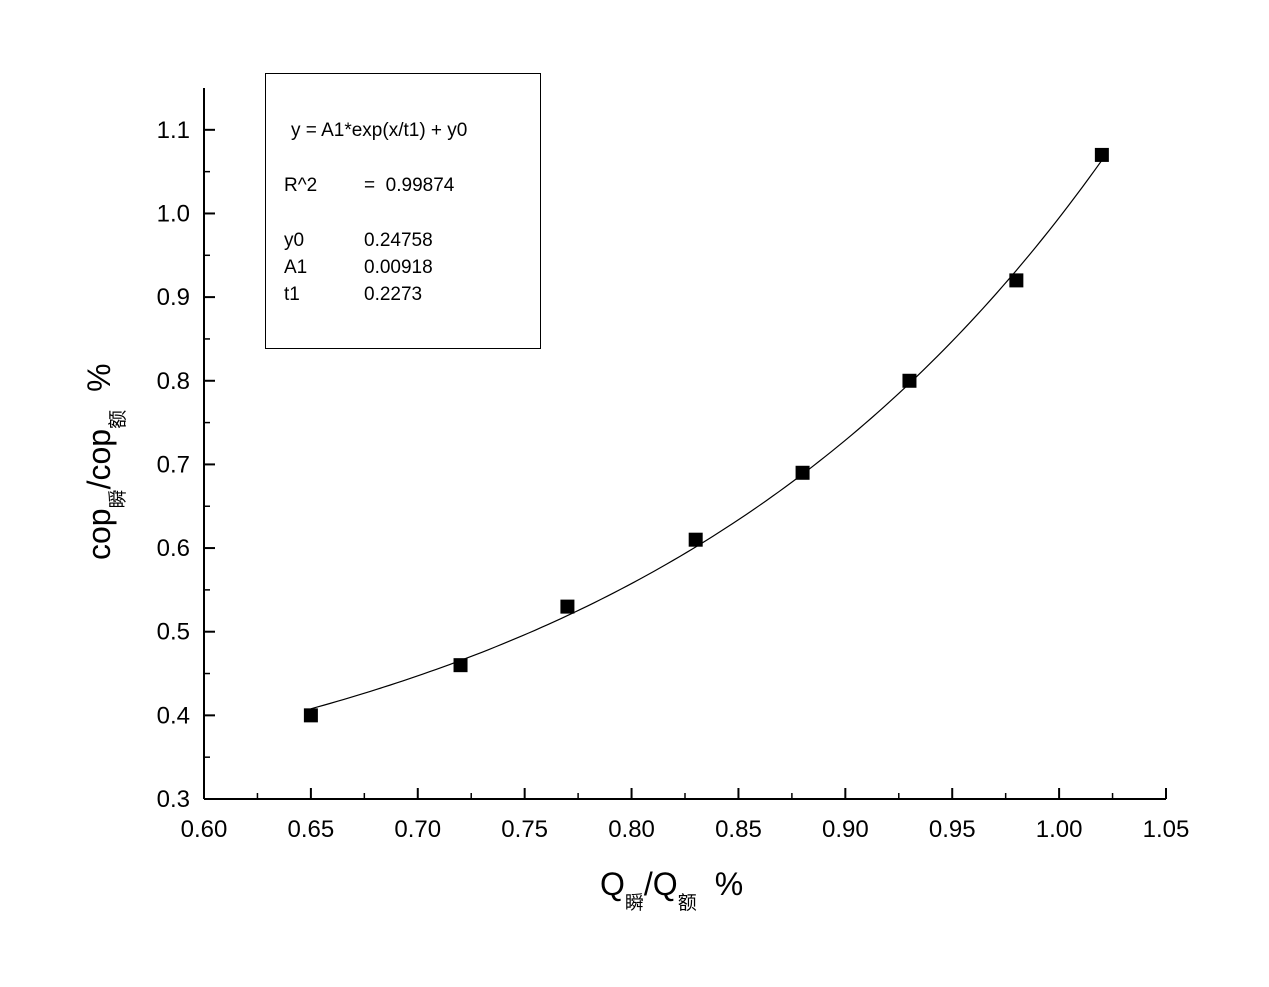  Describe the element at coordinates (417, 829) in the screenshot. I see `x-tick-label-2: 0.70` at that location.